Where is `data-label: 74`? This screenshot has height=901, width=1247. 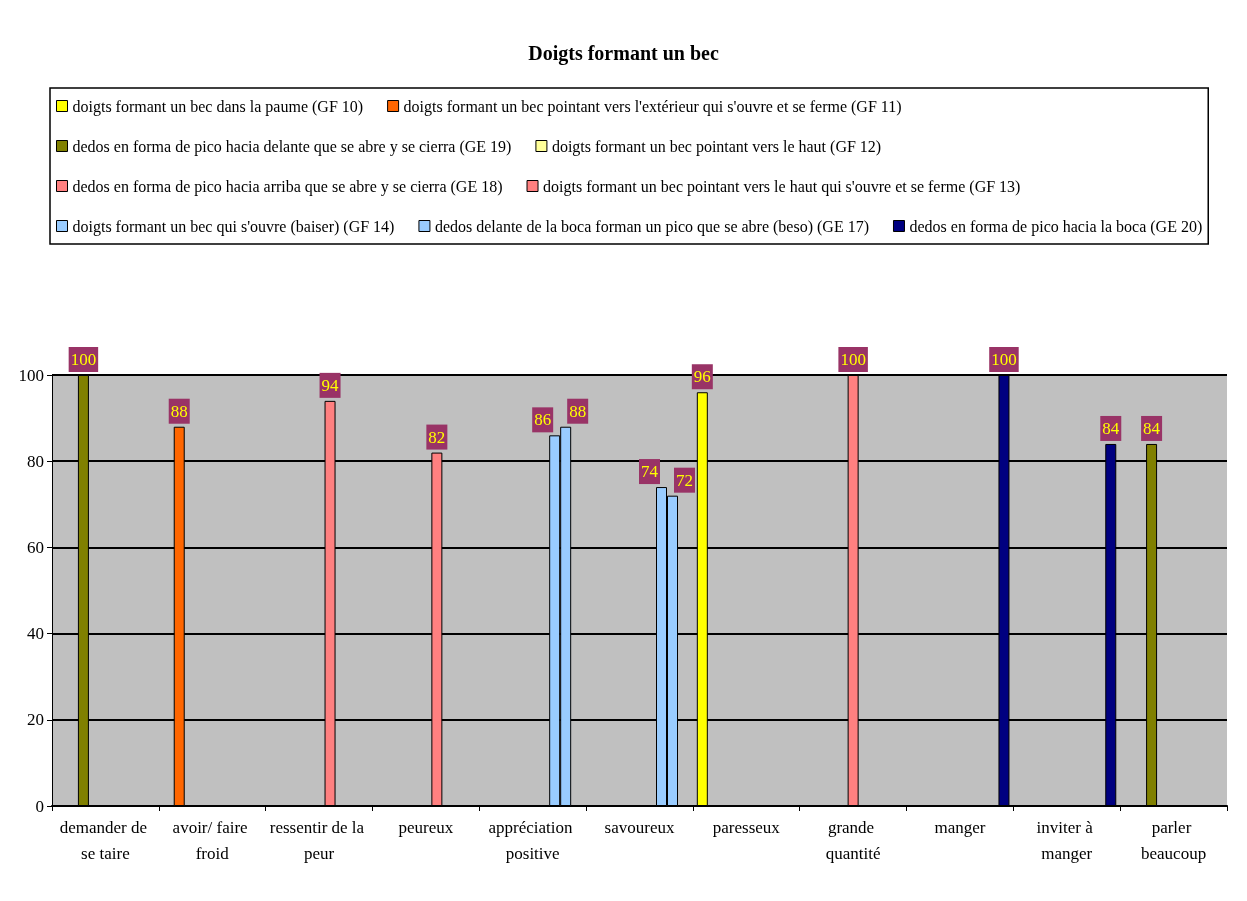
data-label: 74 is located at coordinates (650, 472).